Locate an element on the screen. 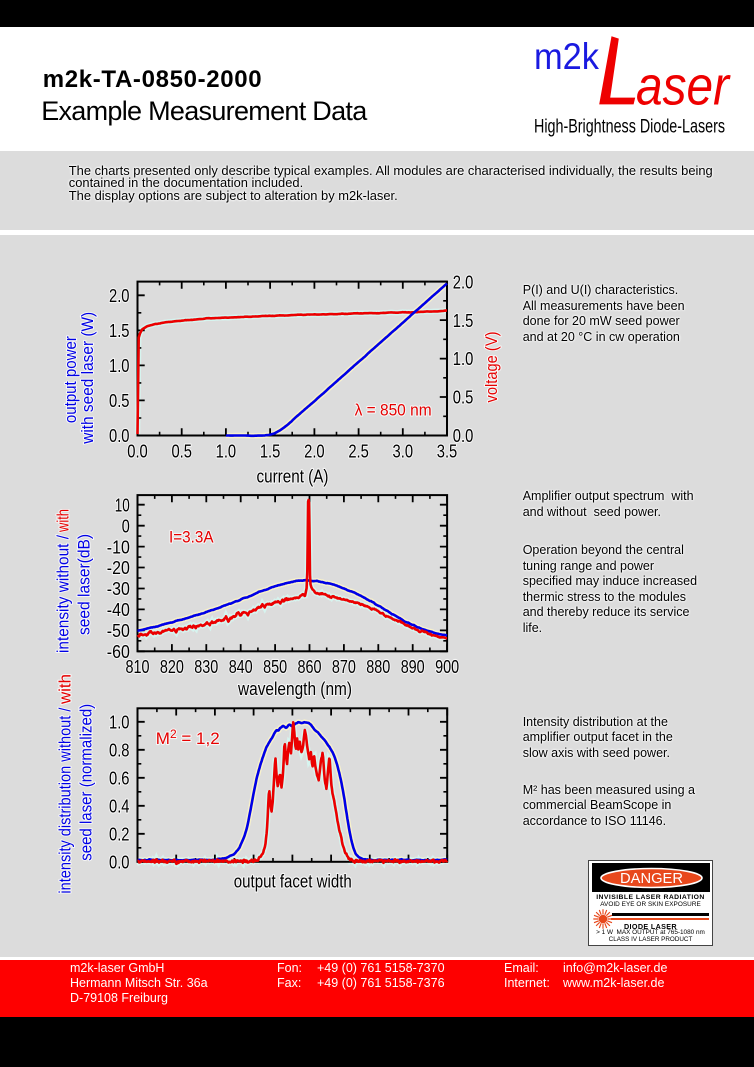 The width and height of the screenshot is (754, 1067). svg-text: 820 is located at coordinates (172, 667).